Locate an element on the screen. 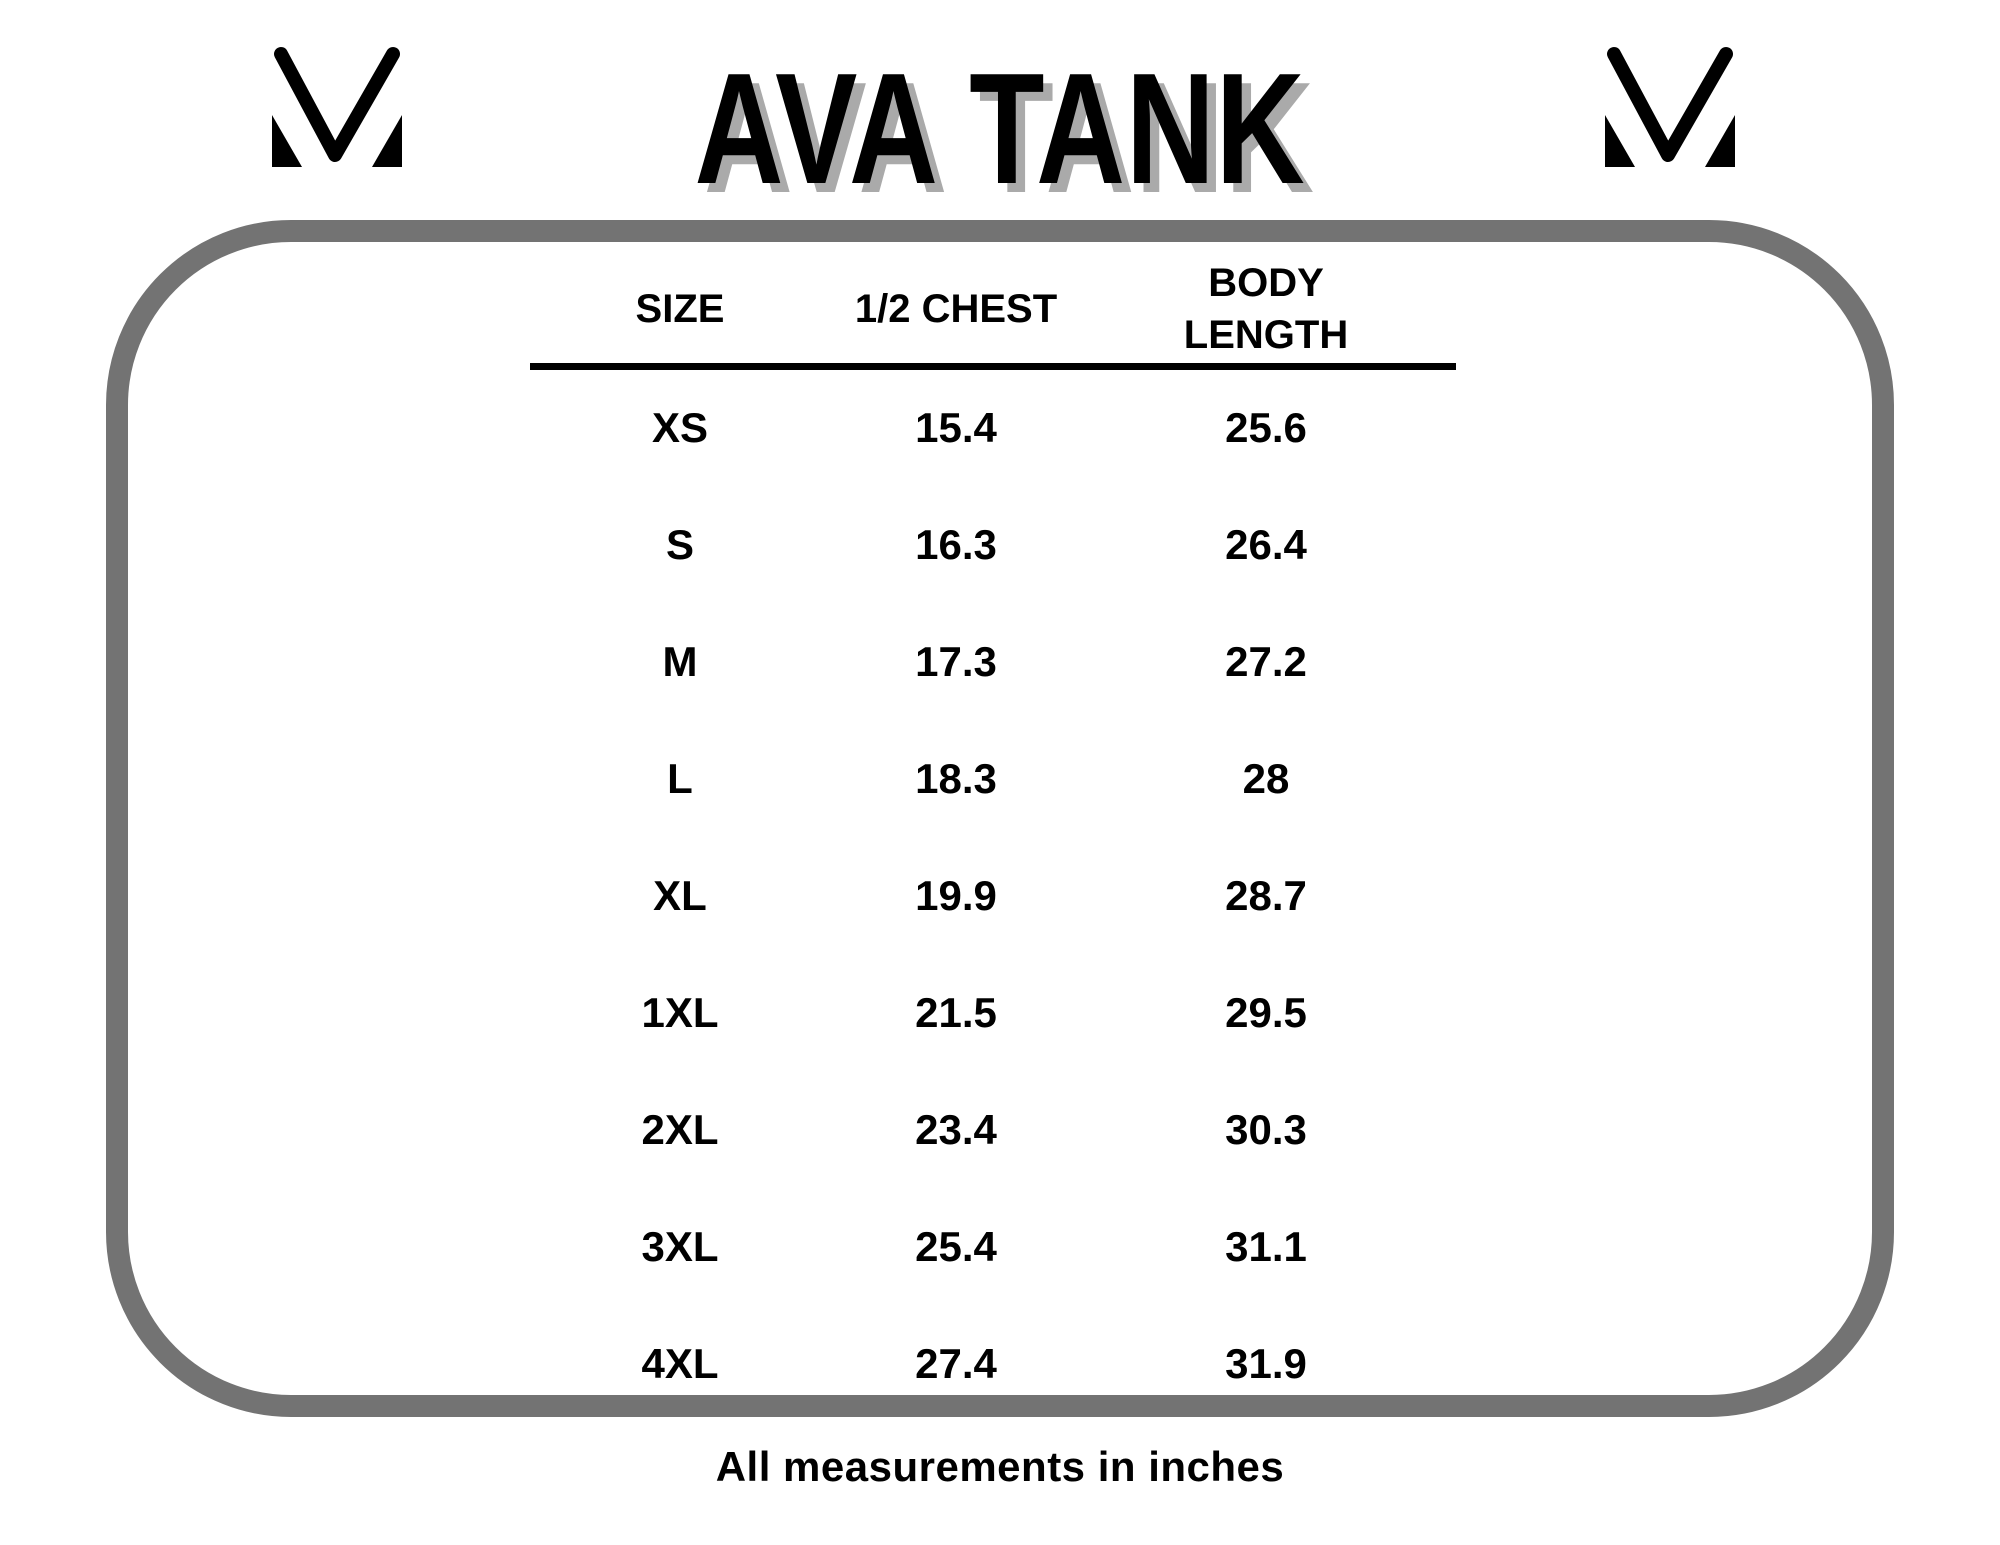  table-row: 1XL 21.5 29.5 is located at coordinates (990, 1013).